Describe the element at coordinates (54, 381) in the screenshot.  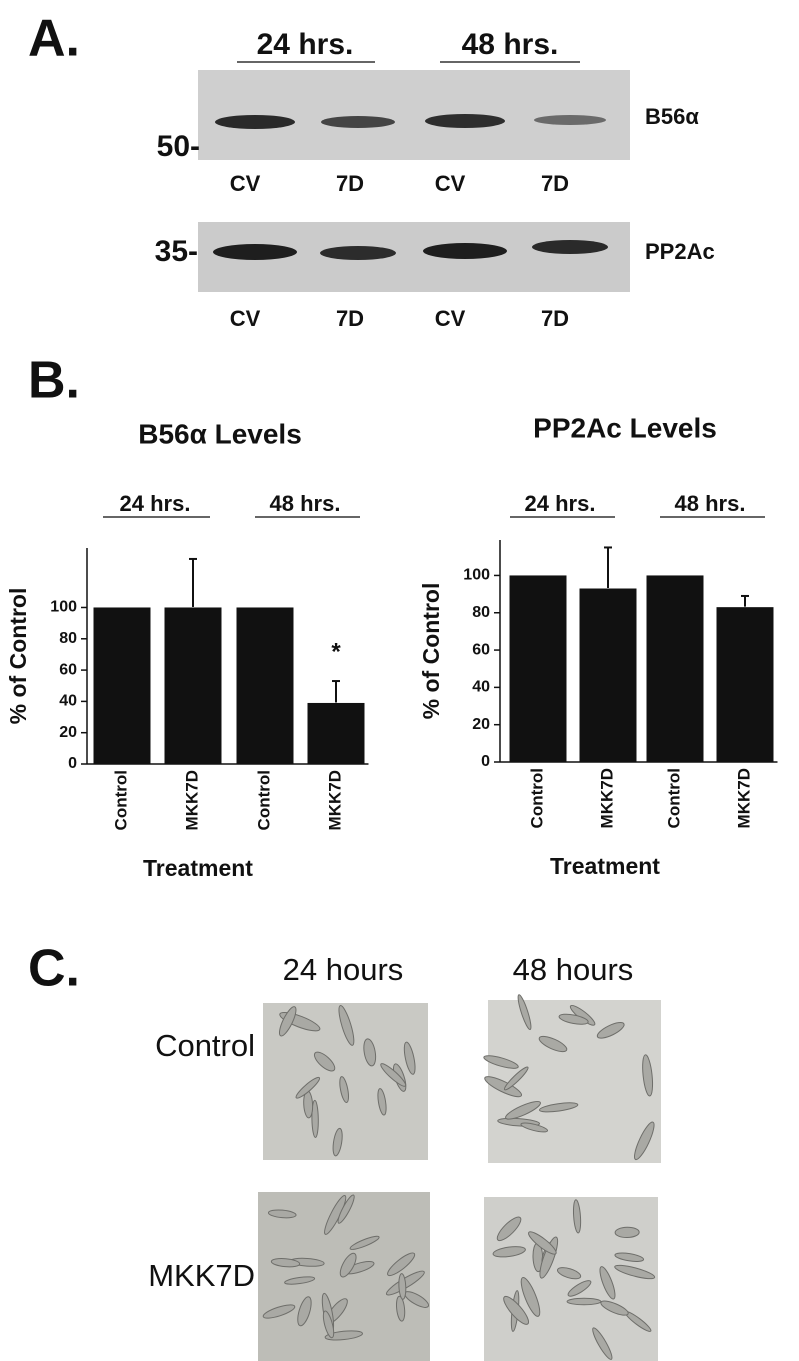
I see `panel-label: B.` at that location.